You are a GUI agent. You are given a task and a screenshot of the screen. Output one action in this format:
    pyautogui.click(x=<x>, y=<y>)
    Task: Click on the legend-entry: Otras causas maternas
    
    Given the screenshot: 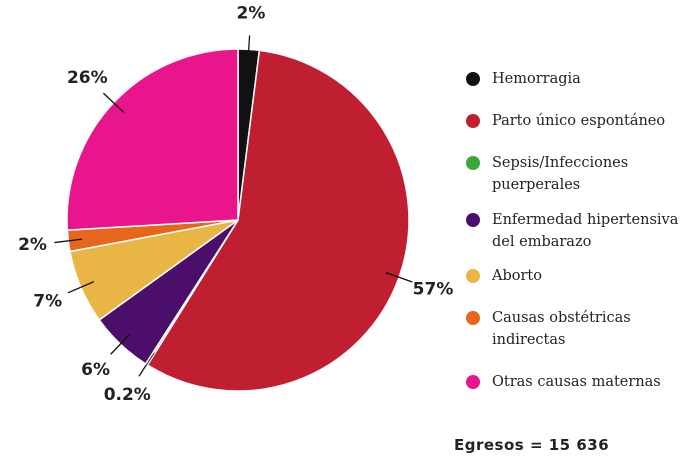 What is the action you would take?
    pyautogui.click(x=581, y=382)
    